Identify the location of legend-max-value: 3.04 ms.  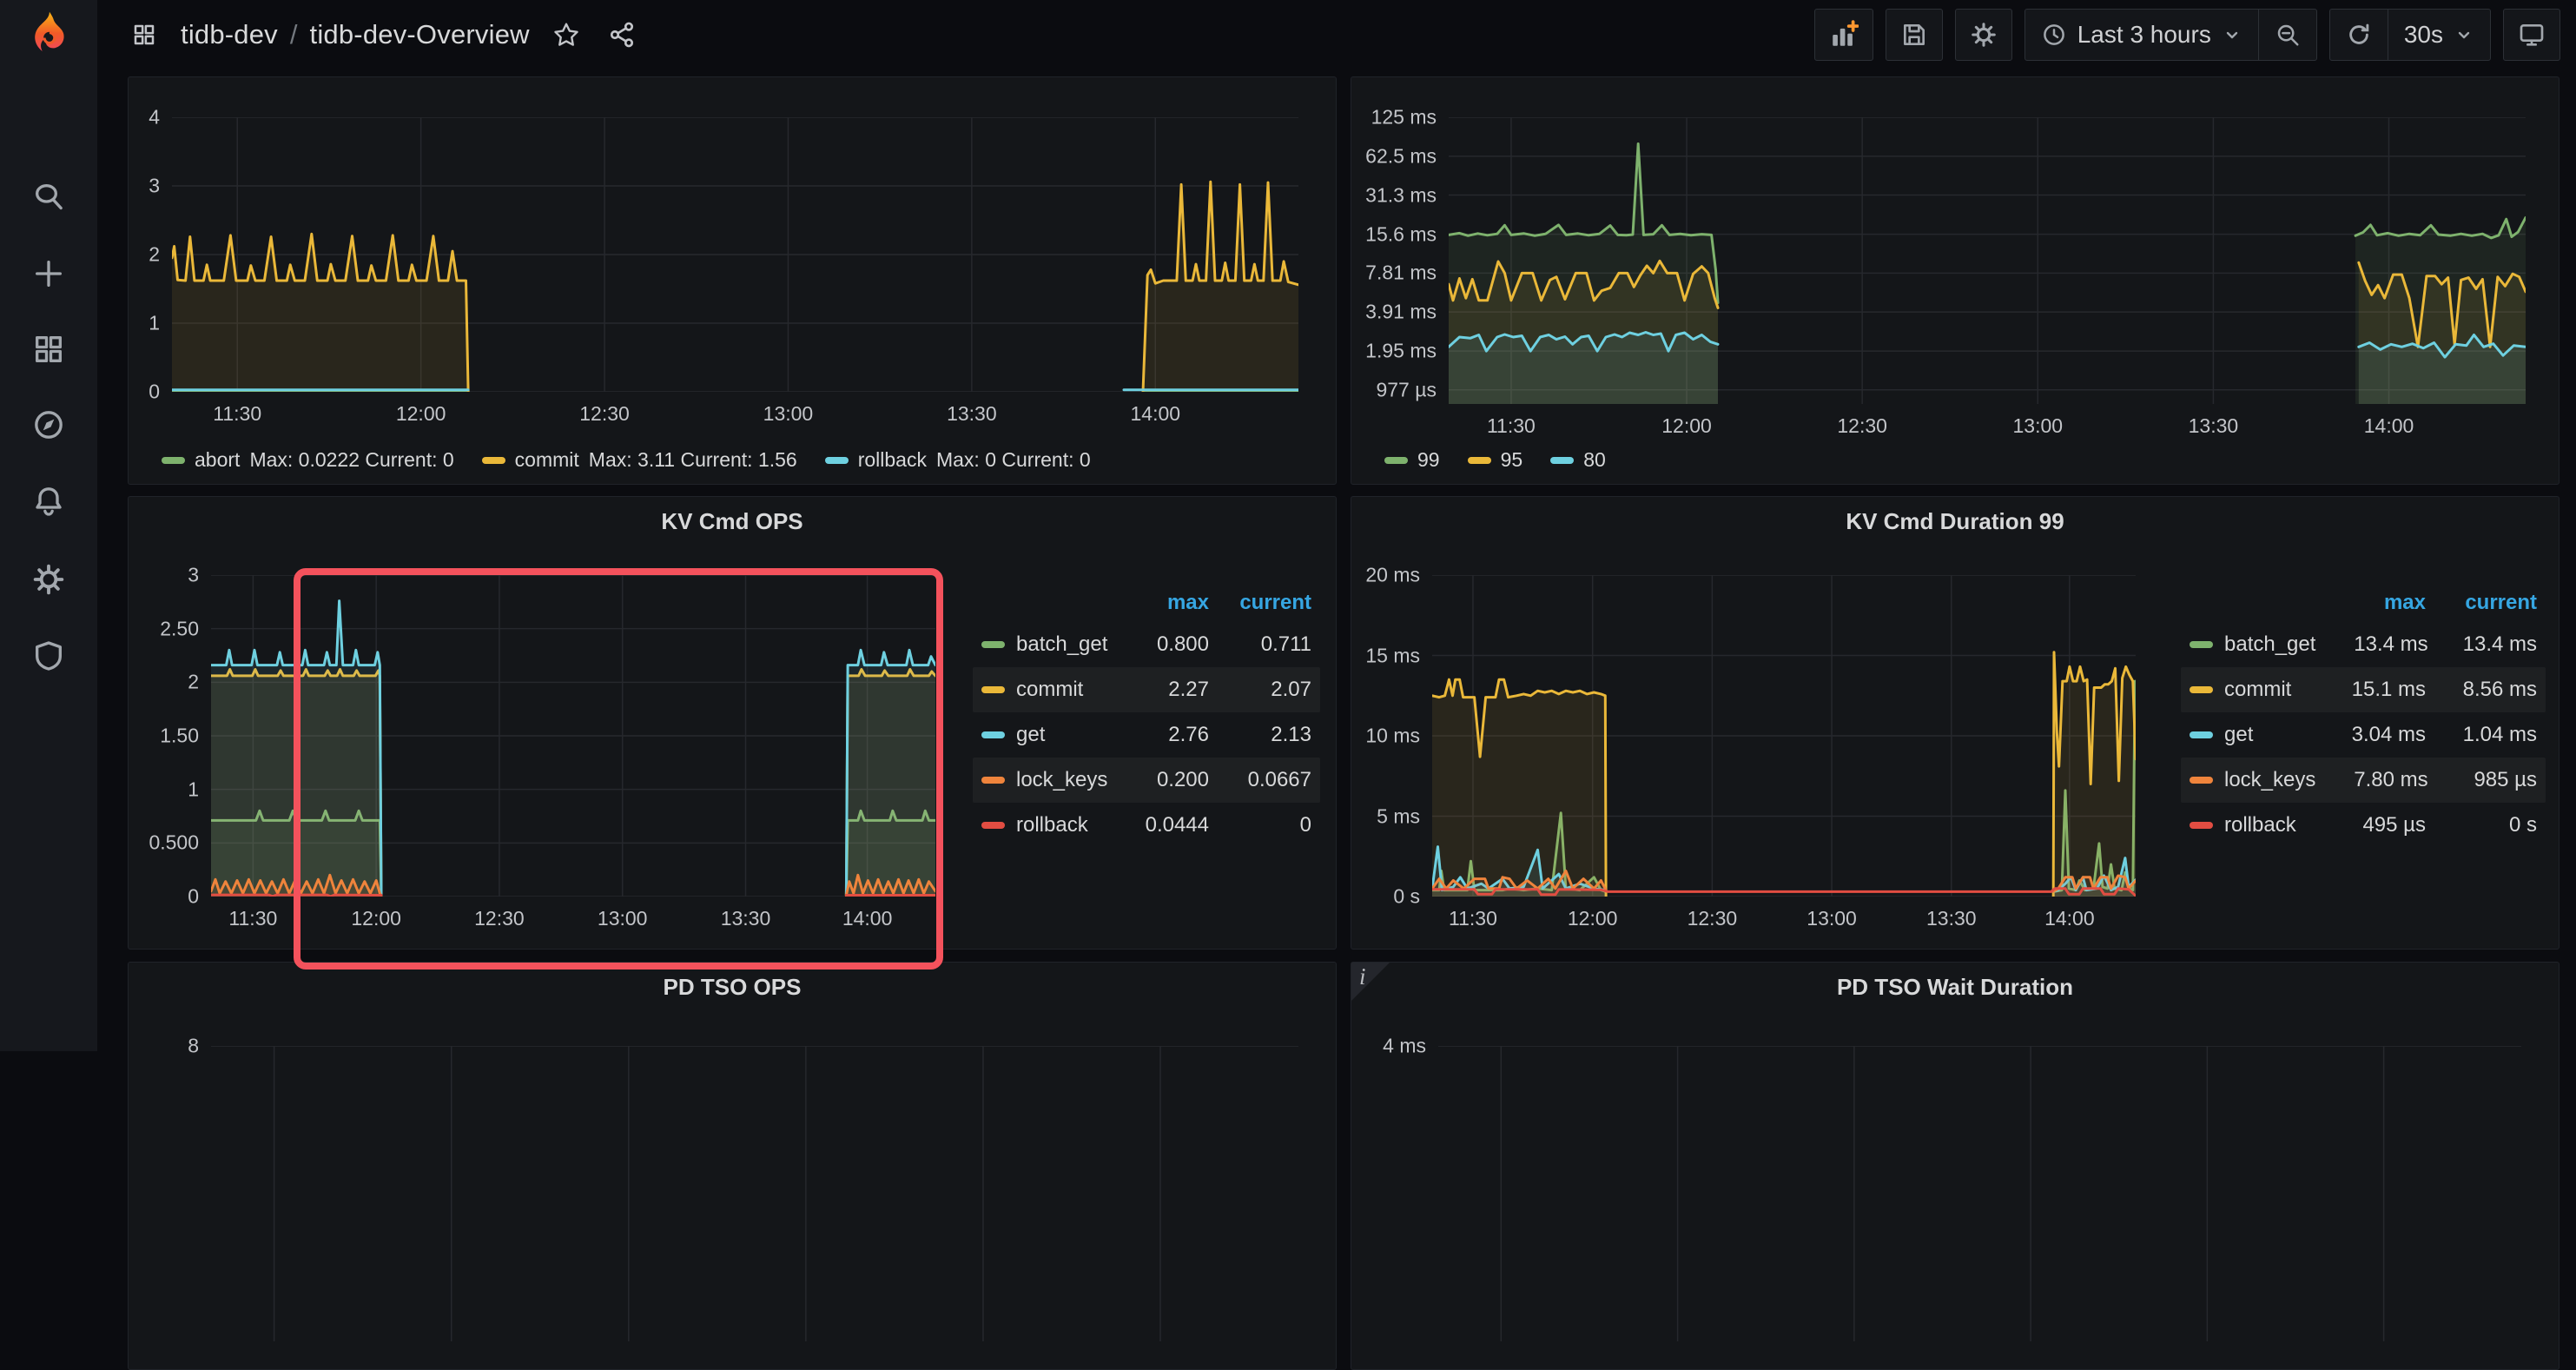
(2388, 734).